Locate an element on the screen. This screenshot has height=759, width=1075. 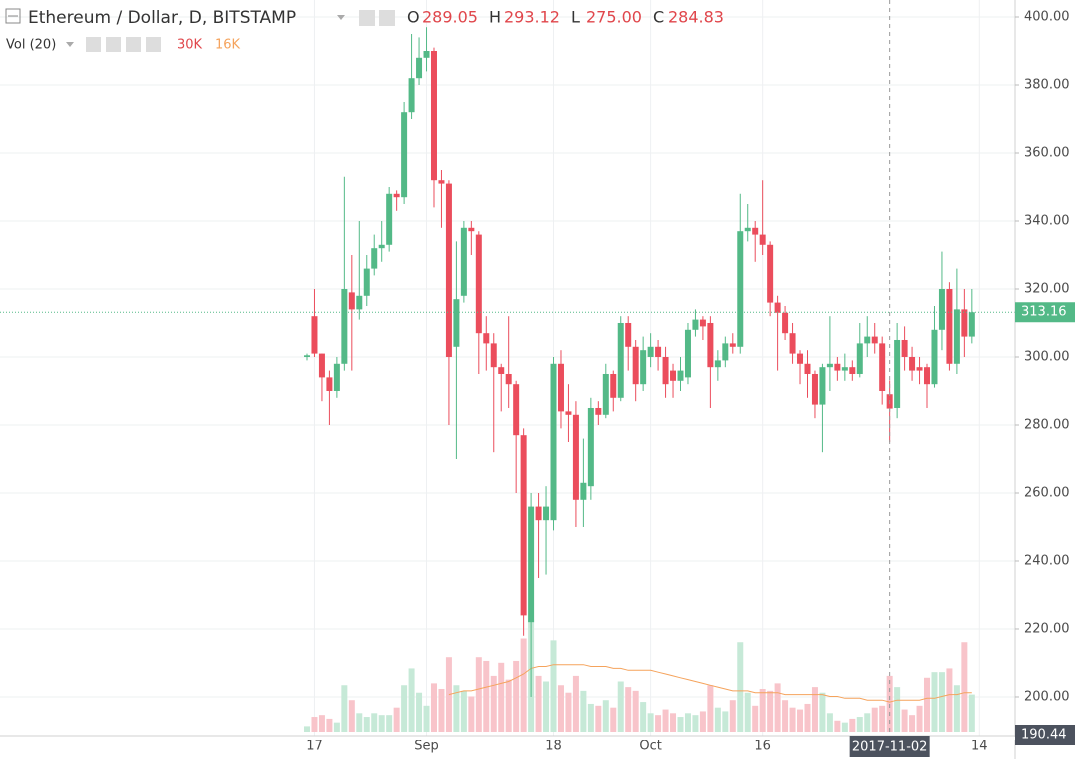
last-price-tag is located at coordinates (1045, 312).